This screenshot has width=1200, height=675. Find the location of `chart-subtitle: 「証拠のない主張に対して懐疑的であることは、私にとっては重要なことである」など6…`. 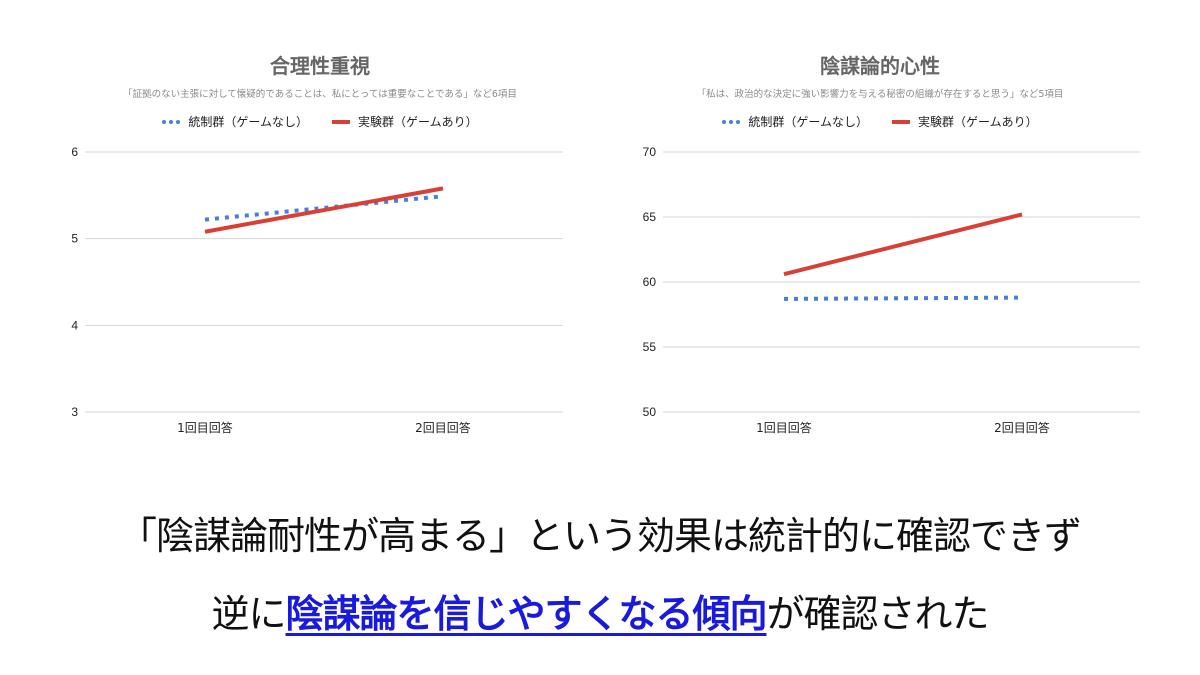

chart-subtitle: 「証拠のない主張に対して懐疑的であることは、私にとっては重要なことである」など6… is located at coordinates (320, 94).